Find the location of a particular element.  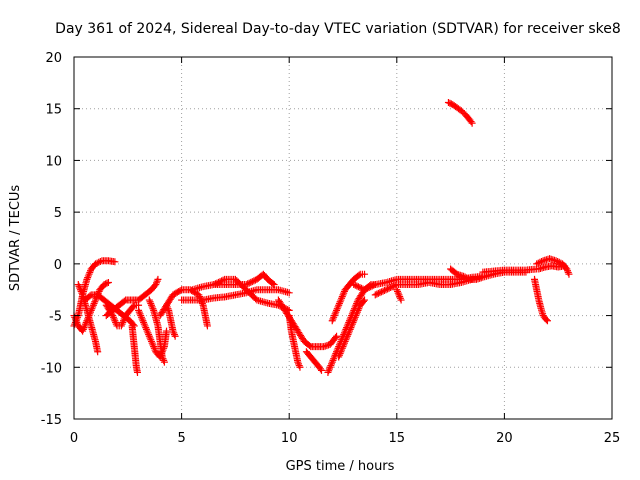

y-tick-label: -10 is located at coordinates (51, 368).